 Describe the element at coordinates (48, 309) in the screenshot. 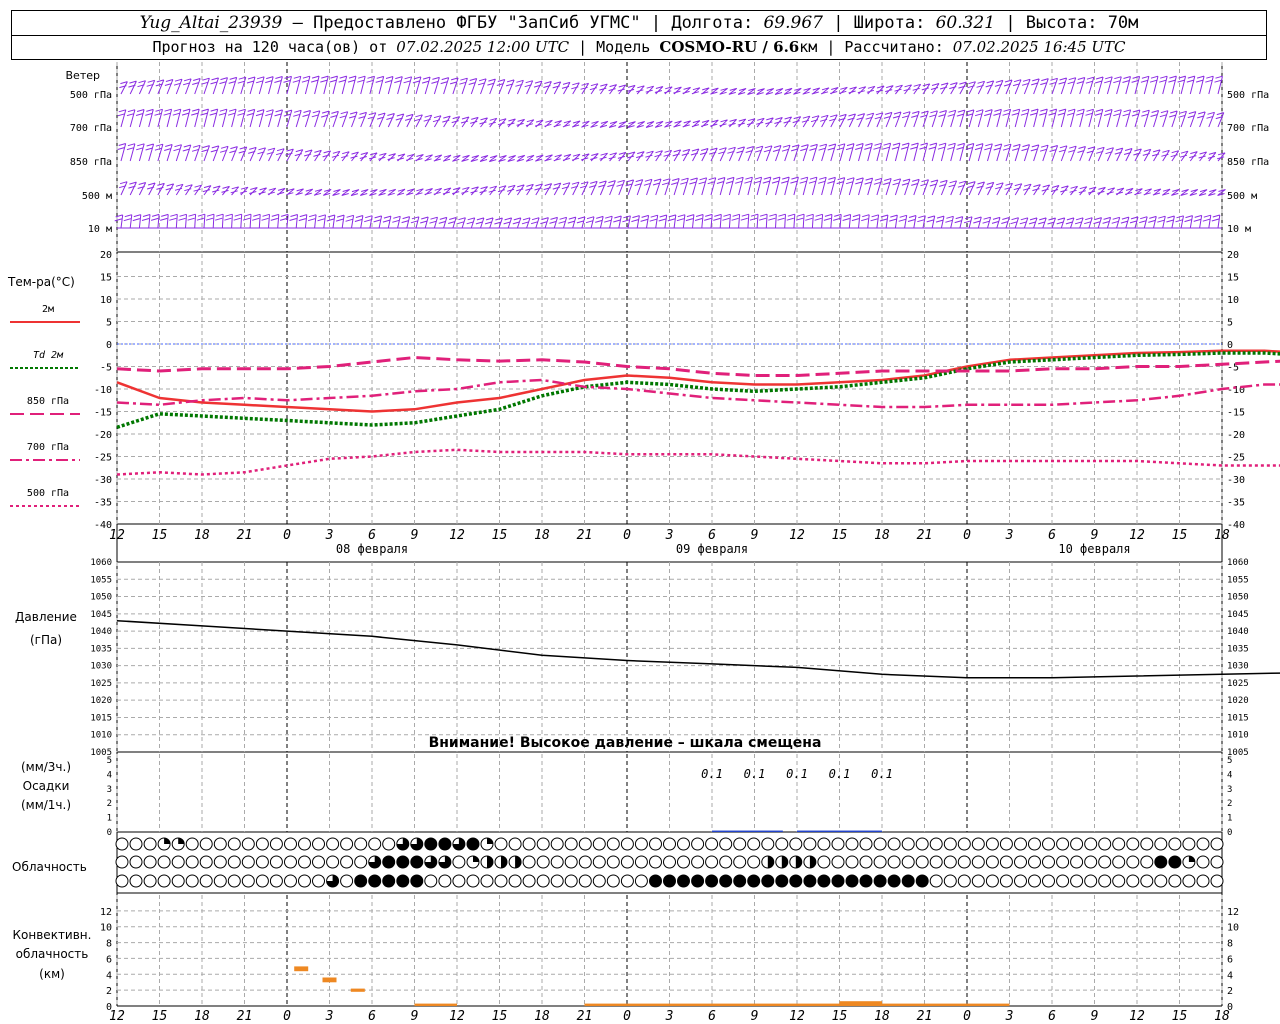

I see `legend-label: 2м` at that location.